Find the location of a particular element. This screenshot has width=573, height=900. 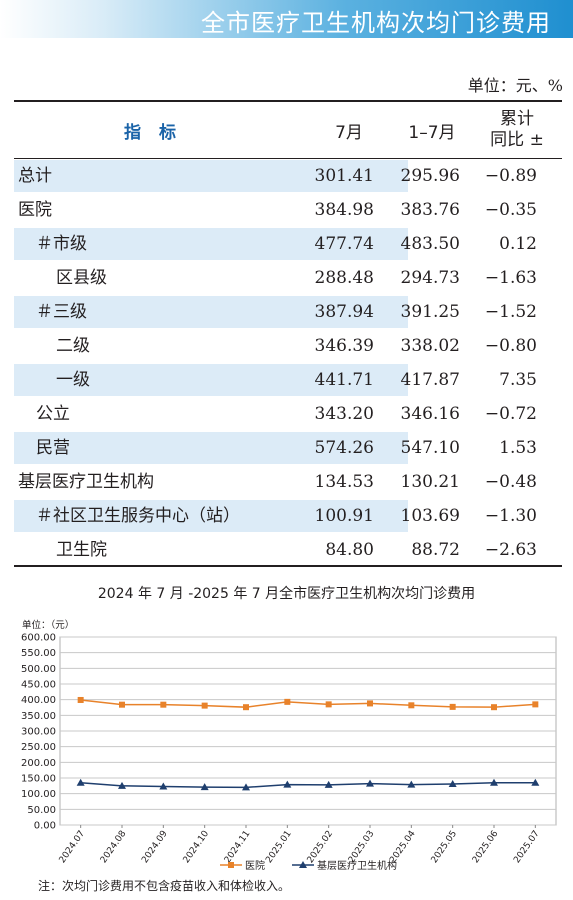

y-tick-label: 300.00 is located at coordinates (38, 732).